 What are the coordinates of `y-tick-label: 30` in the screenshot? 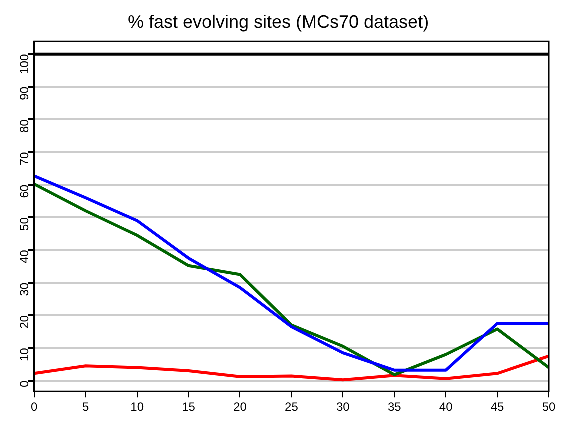 It's located at (25, 289).